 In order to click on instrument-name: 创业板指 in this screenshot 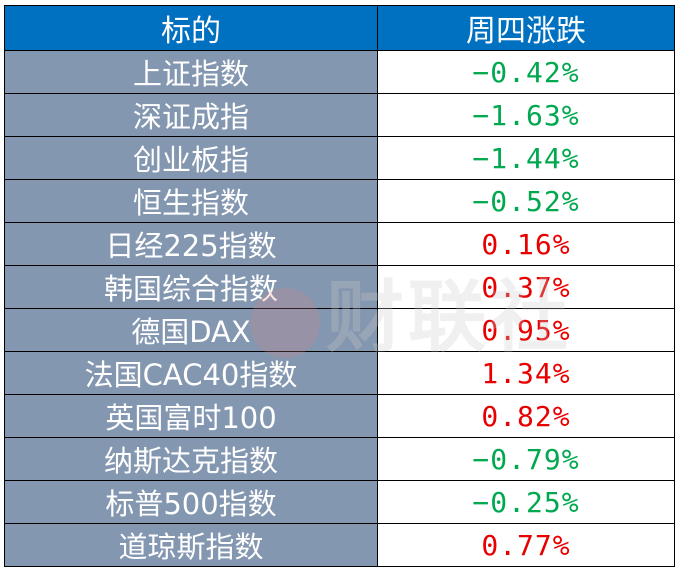, I will do `click(191, 158)`.